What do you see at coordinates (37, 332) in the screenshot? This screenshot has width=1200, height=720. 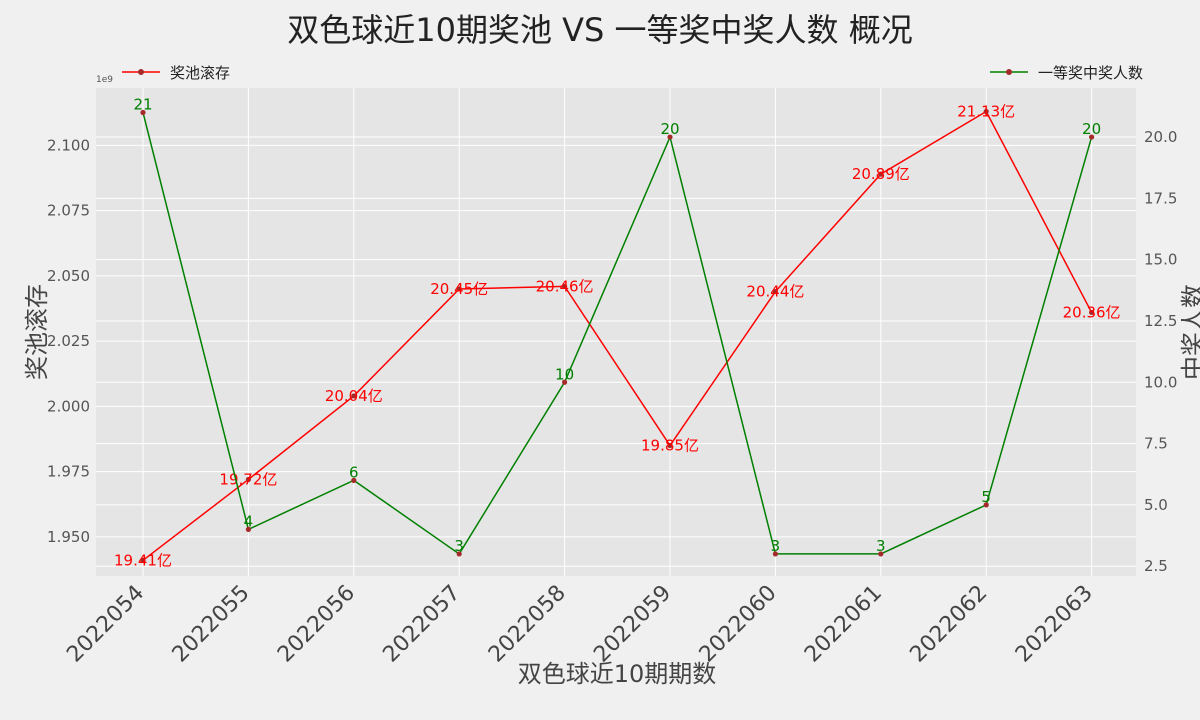 I see `y-left-axis-title: 奖池滚存` at bounding box center [37, 332].